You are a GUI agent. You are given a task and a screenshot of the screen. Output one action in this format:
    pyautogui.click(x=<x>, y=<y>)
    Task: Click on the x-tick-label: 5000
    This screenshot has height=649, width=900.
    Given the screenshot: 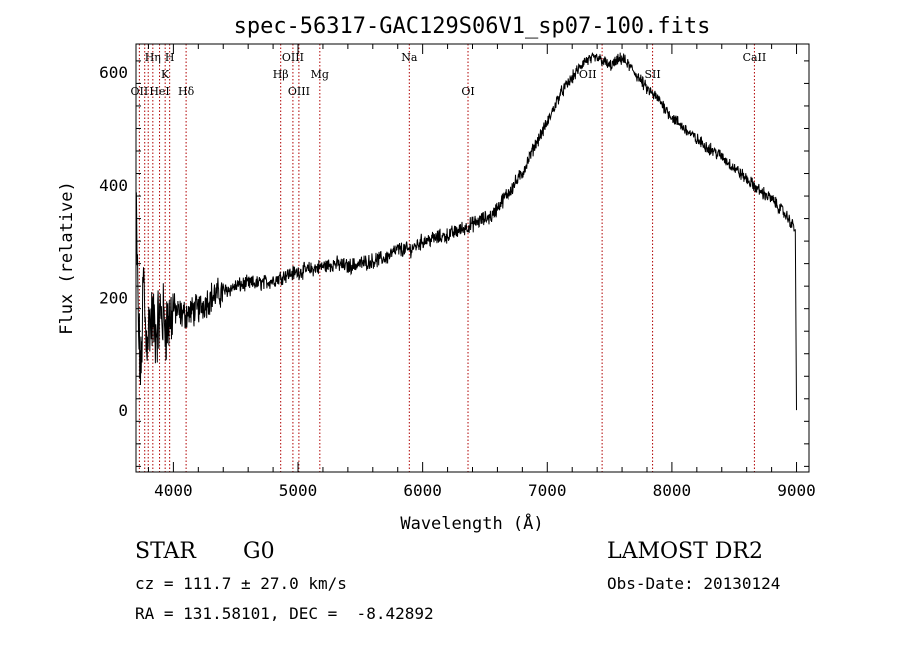 What is the action you would take?
    pyautogui.click(x=298, y=490)
    